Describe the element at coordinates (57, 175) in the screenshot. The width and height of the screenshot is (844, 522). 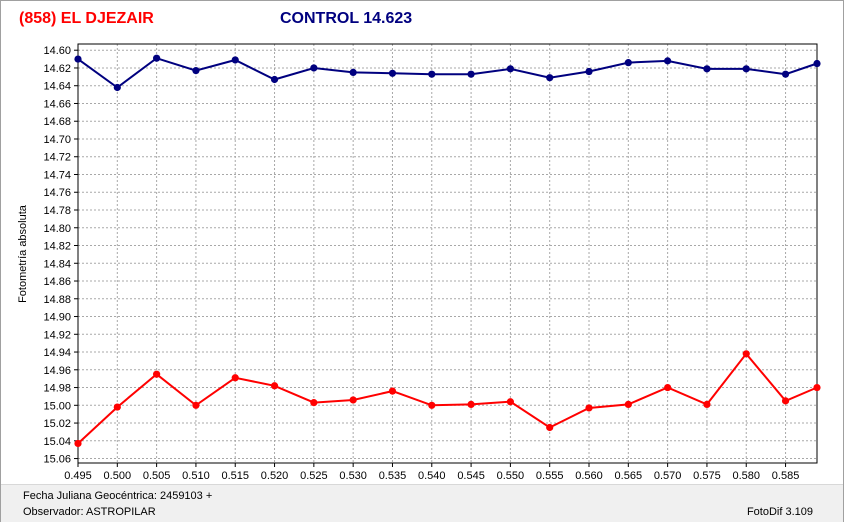
I see `y-tick-label: 14.74` at that location.